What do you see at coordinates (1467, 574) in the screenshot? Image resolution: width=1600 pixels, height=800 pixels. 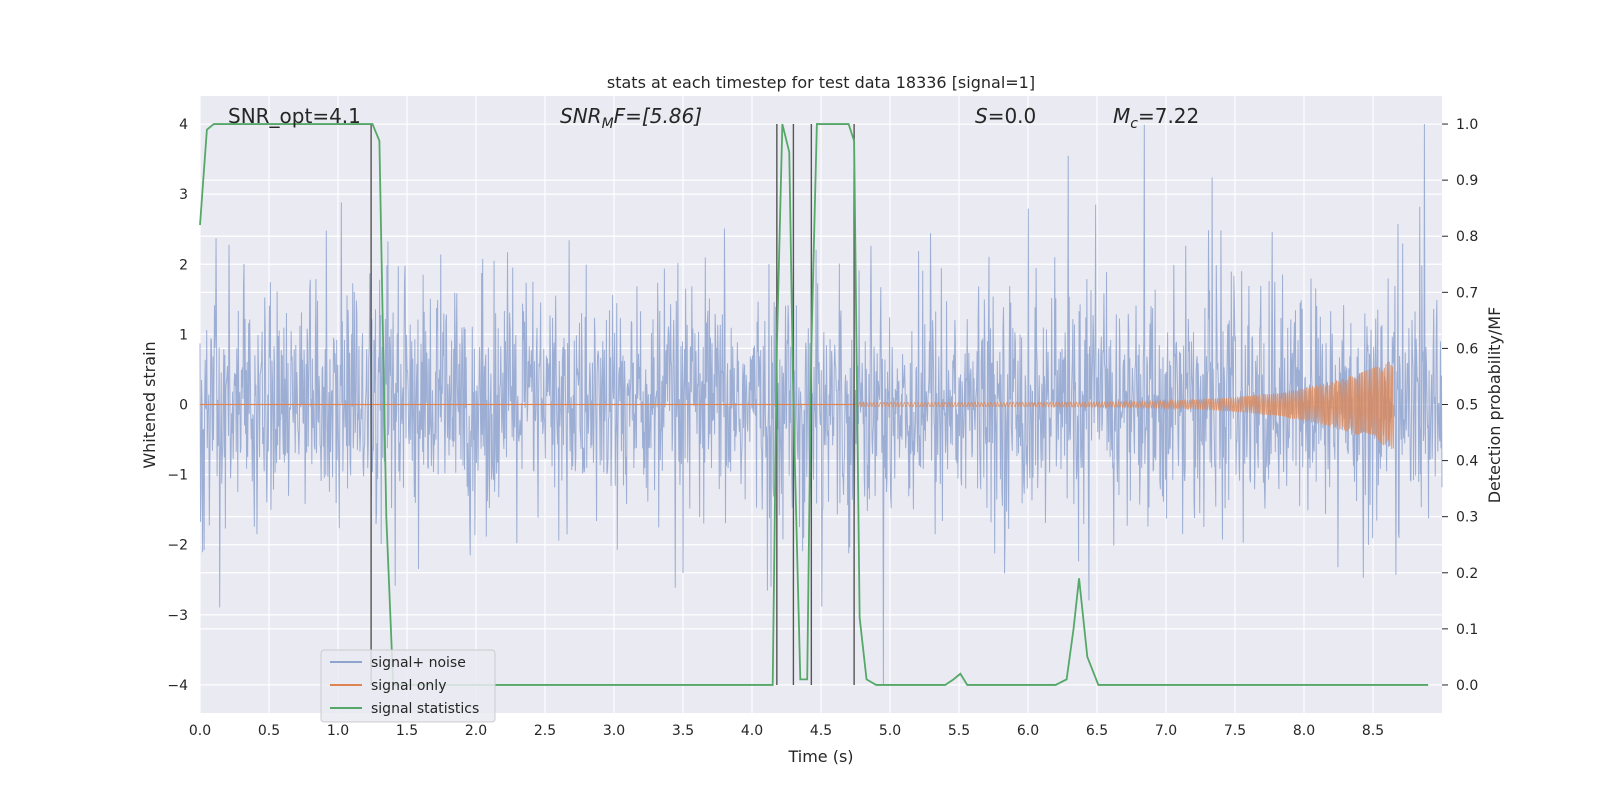 I see `y2-tick-label: 0.2` at bounding box center [1467, 574].